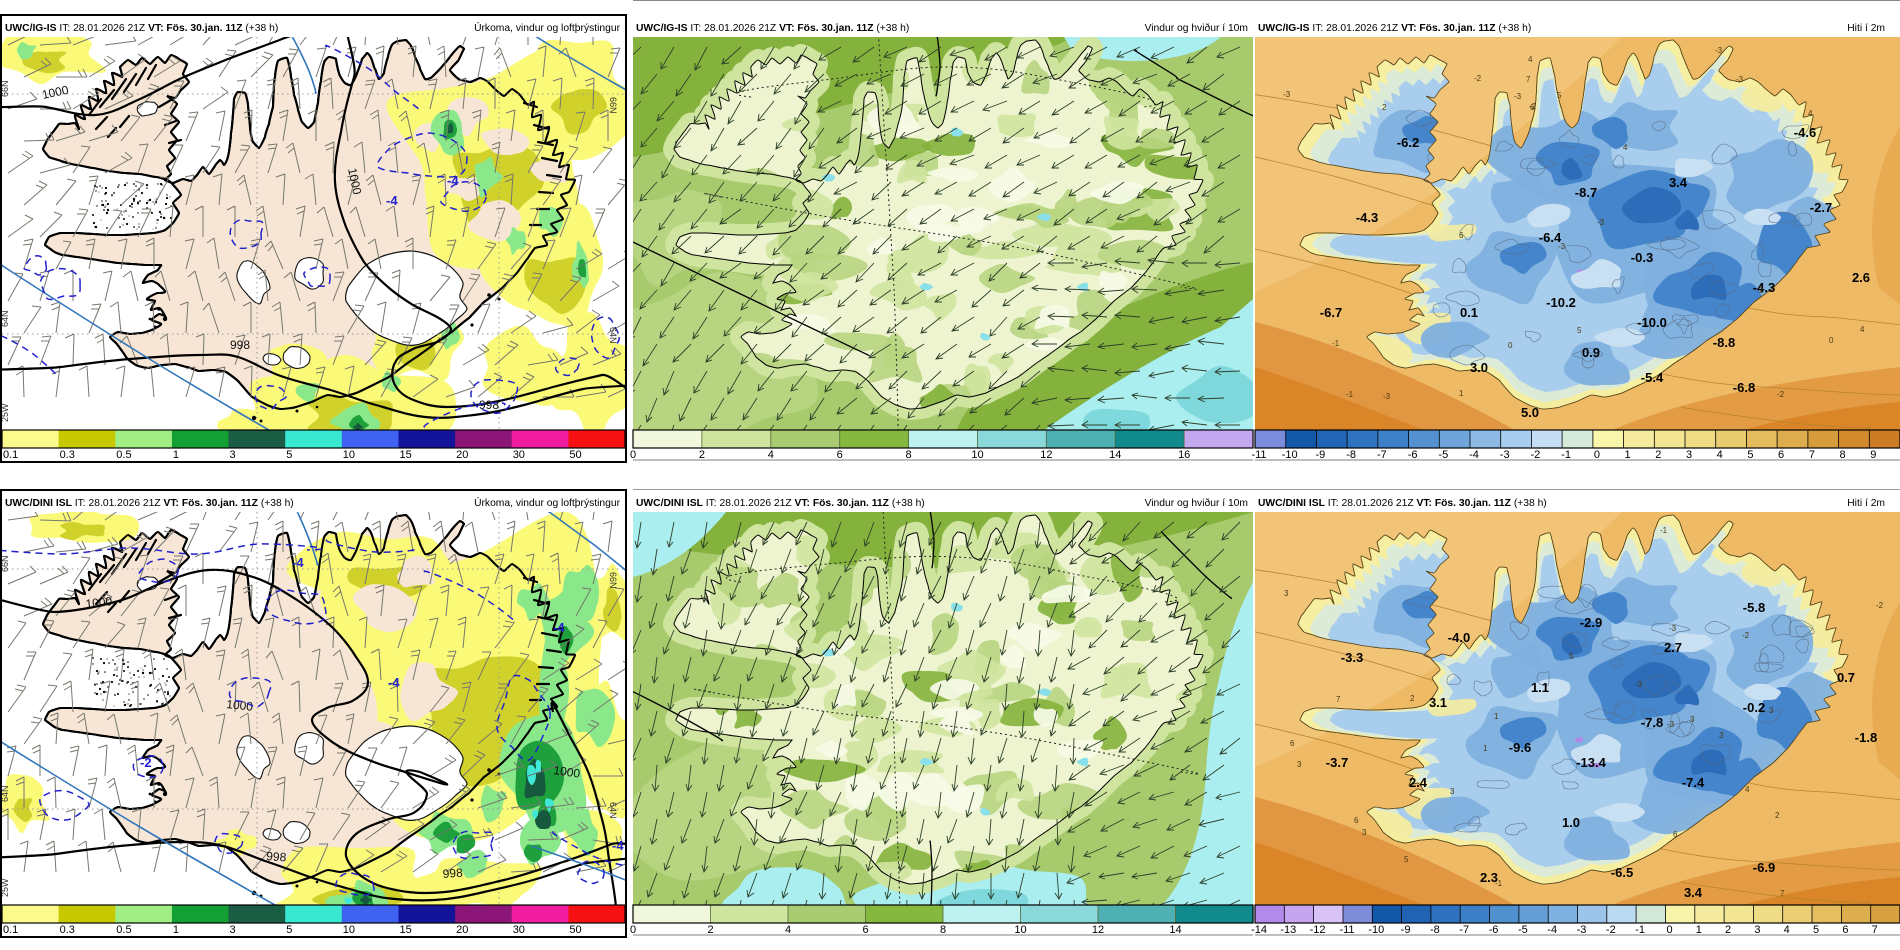 The image size is (1900, 950). I want to click on svg-text: 2.4, so click(1418, 782).